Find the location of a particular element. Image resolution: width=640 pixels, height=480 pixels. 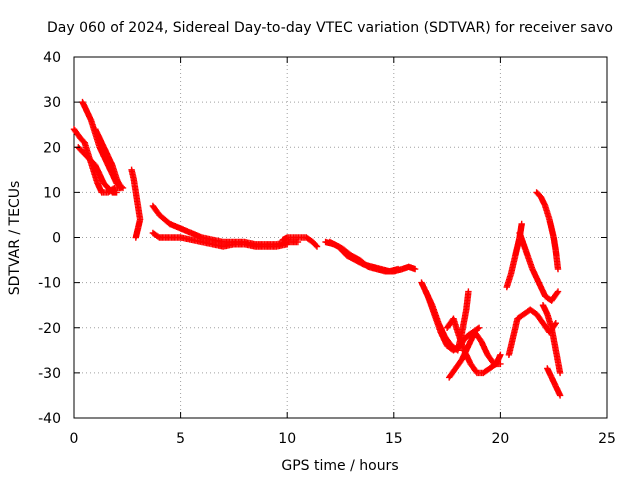

y-tick-label: 0 is located at coordinates (56, 239).